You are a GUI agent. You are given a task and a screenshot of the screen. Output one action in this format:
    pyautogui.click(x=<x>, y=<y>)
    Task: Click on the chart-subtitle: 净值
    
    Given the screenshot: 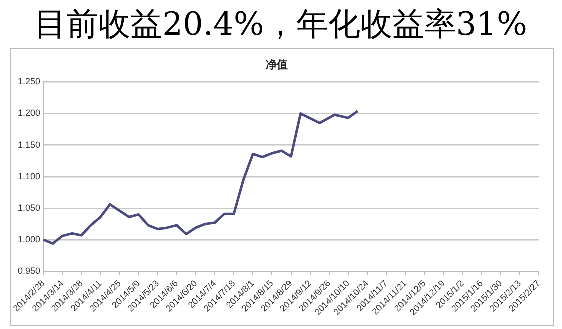 What is the action you would take?
    pyautogui.click(x=277, y=65)
    